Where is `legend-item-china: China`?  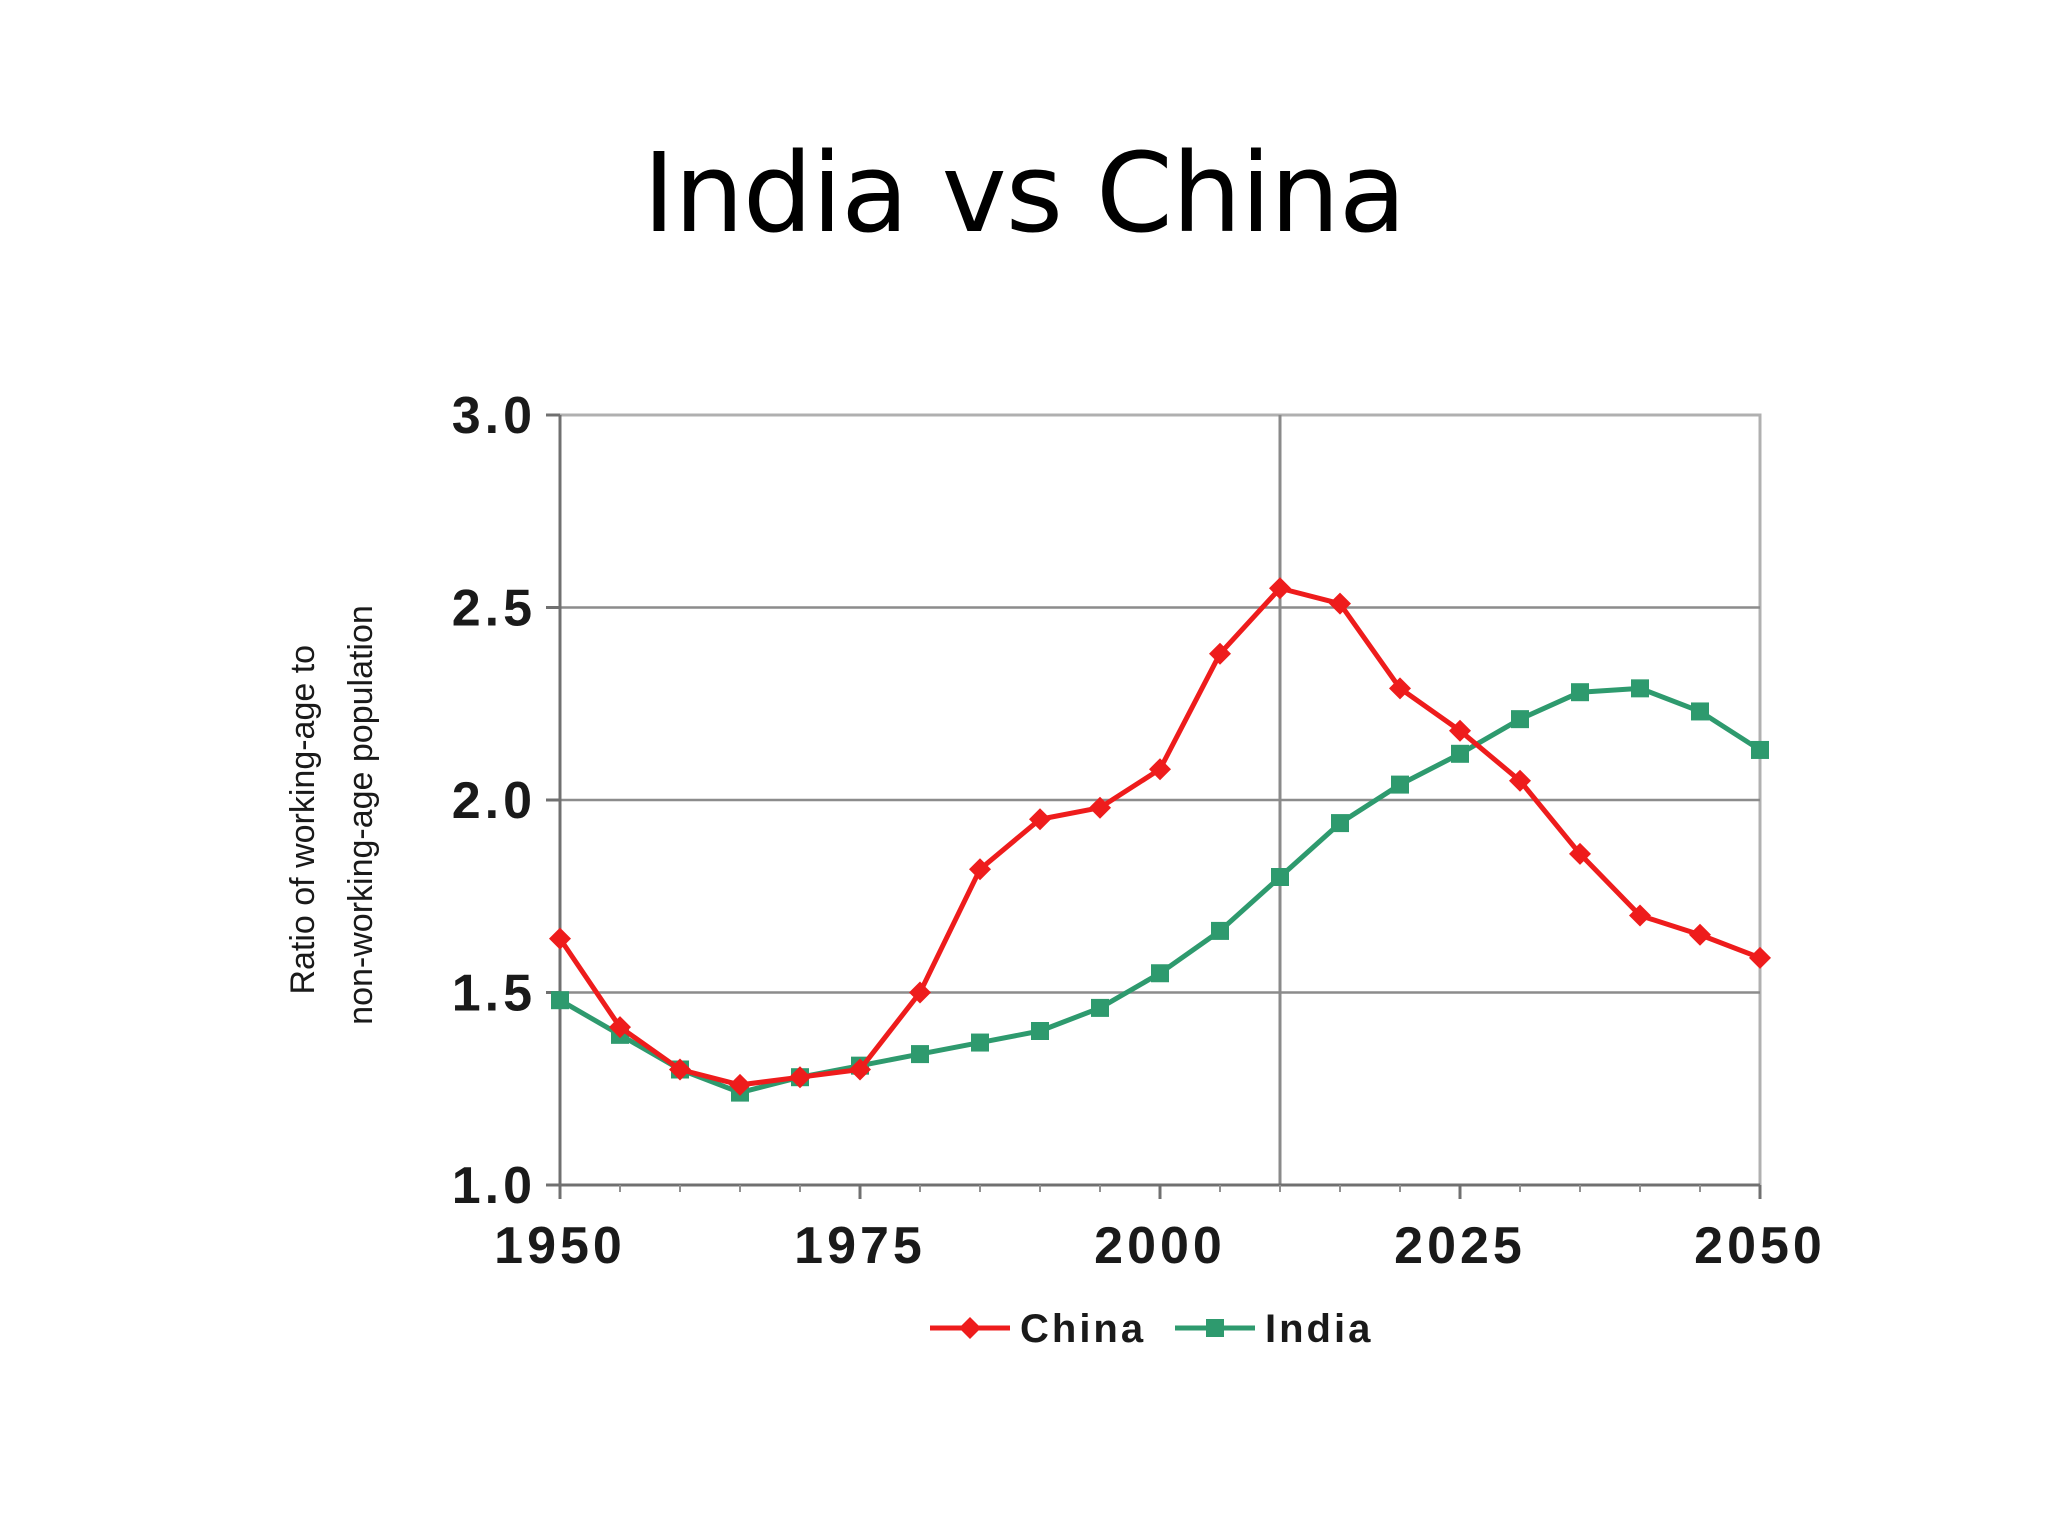
legend-item-china: China is located at coordinates (1038, 1329).